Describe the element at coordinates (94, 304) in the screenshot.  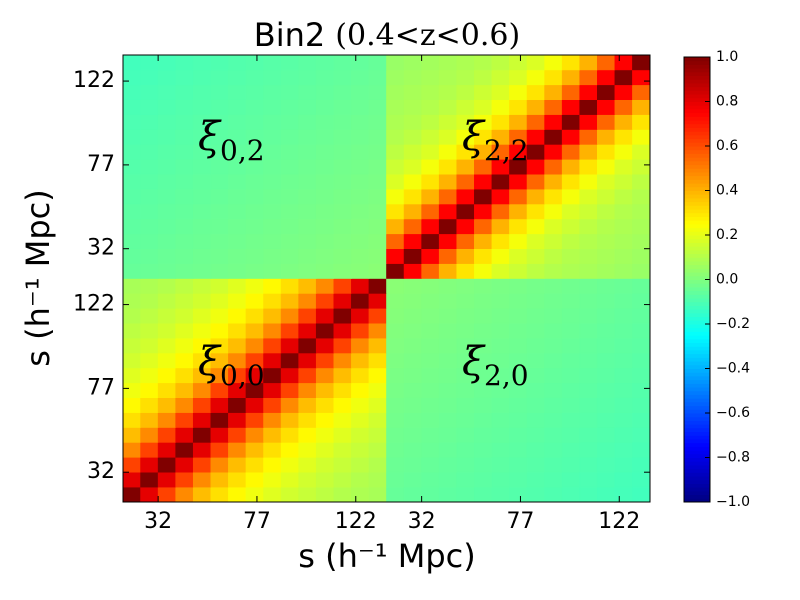
I see `y-tick-label: 122` at that location.